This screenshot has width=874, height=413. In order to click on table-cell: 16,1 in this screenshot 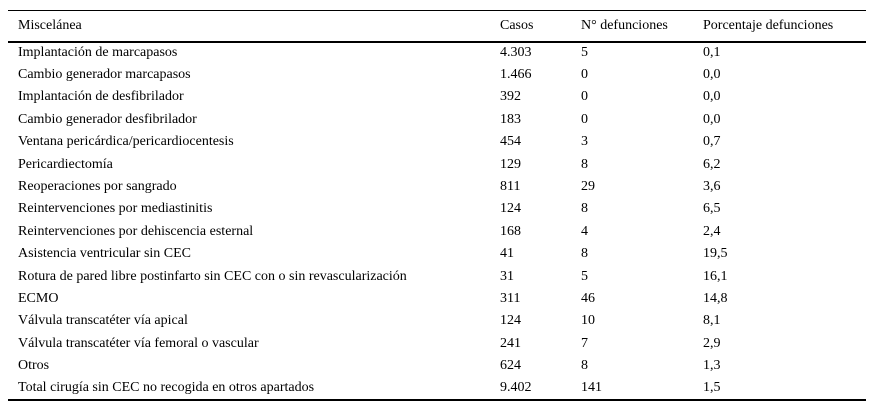, I will do `click(715, 276)`.